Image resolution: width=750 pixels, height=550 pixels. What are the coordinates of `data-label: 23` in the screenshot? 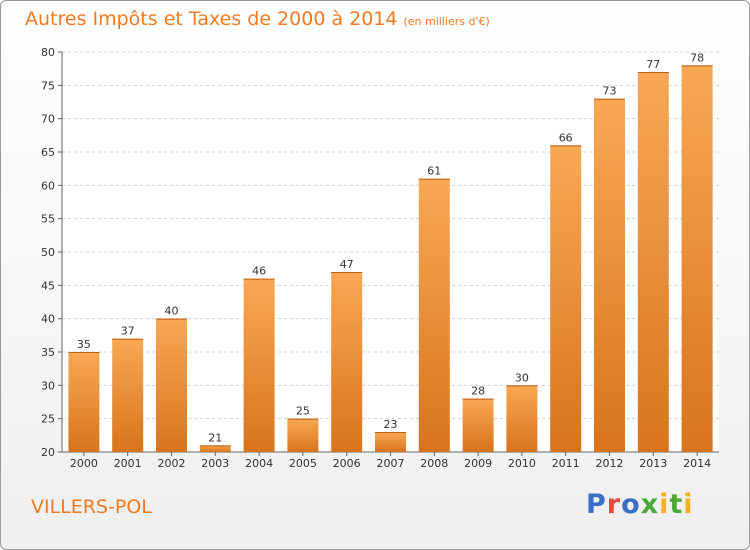 It's located at (391, 424).